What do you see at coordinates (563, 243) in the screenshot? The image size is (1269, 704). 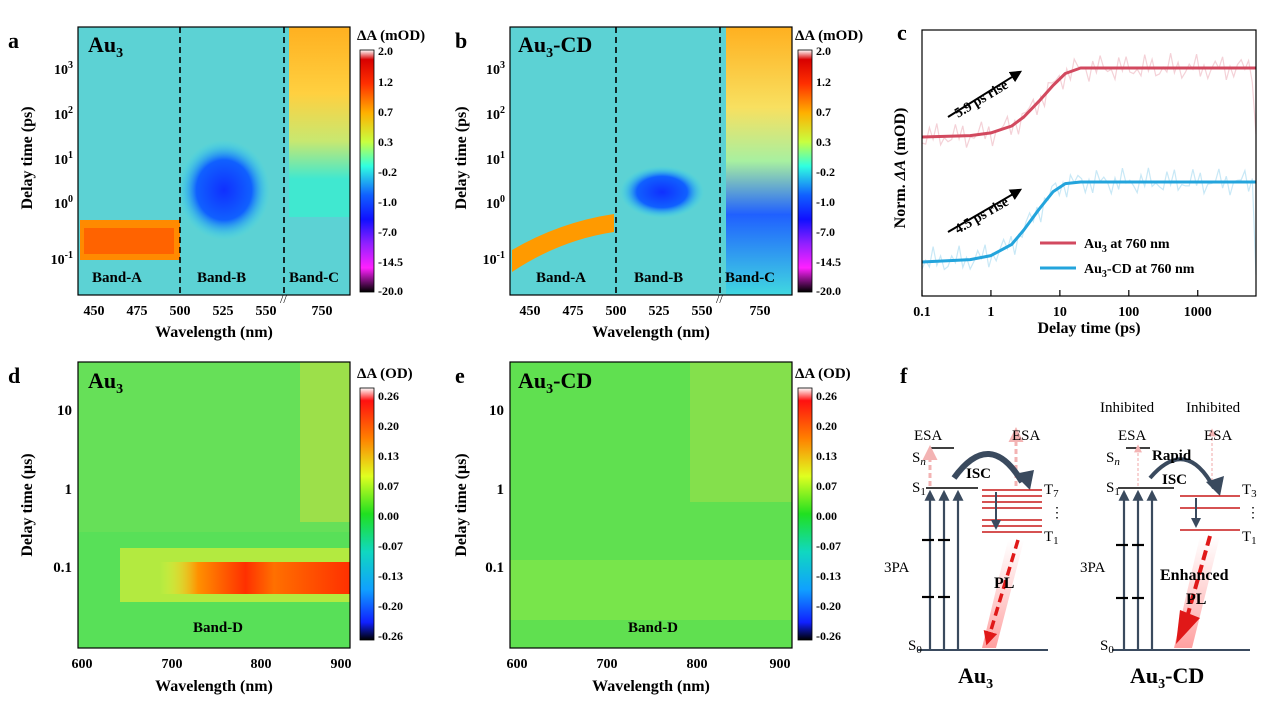 I see `band-a-signal-b` at bounding box center [563, 243].